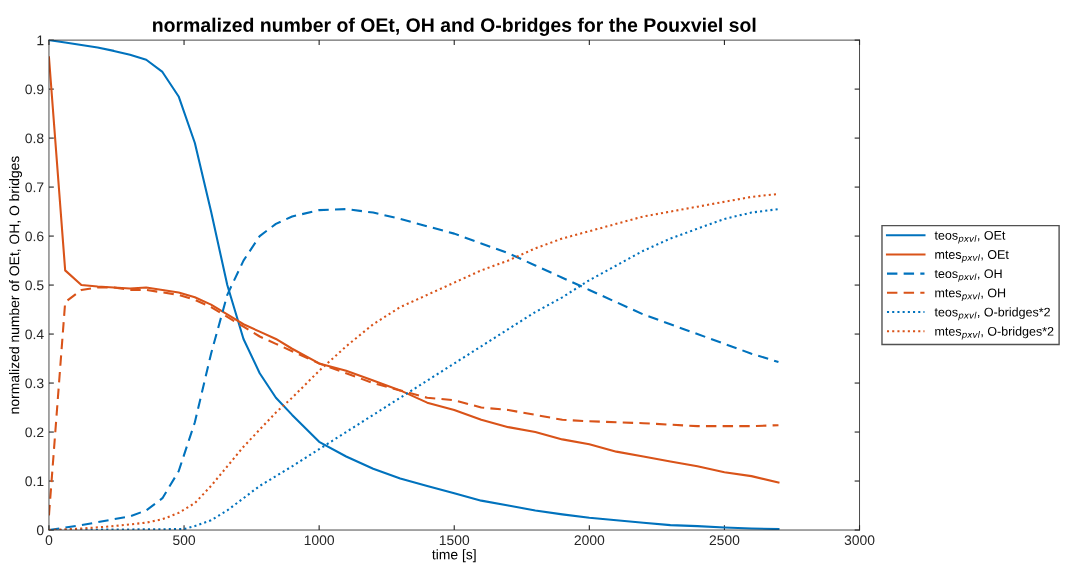 The height and width of the screenshot is (573, 1088). Describe the element at coordinates (970, 237) in the screenshot. I see `legend-label: teos$_{pxvl}$, OEt` at that location.